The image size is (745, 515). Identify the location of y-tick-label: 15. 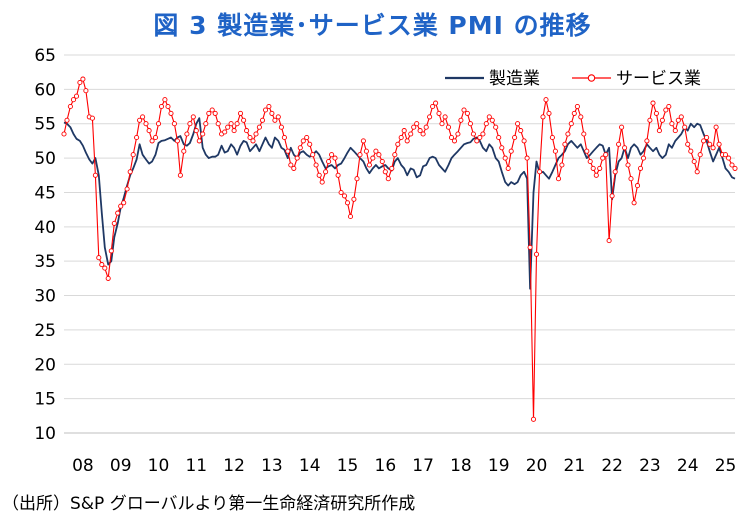
(45, 400).